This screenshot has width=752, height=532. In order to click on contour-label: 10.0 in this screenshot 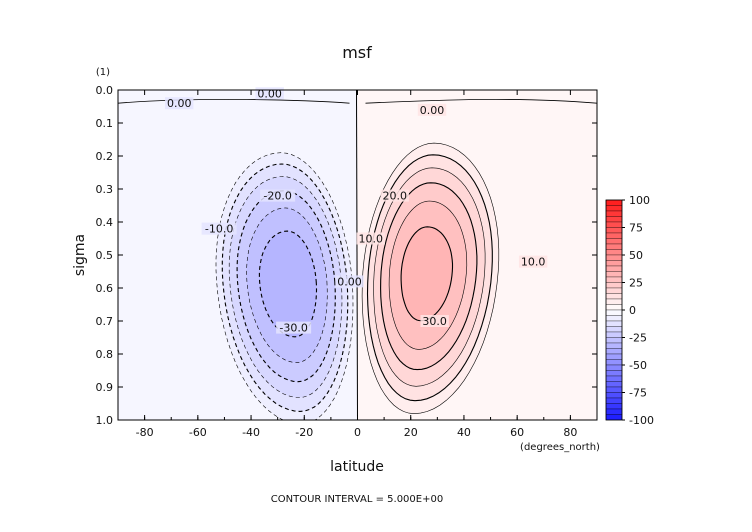, I will do `click(533, 262)`.